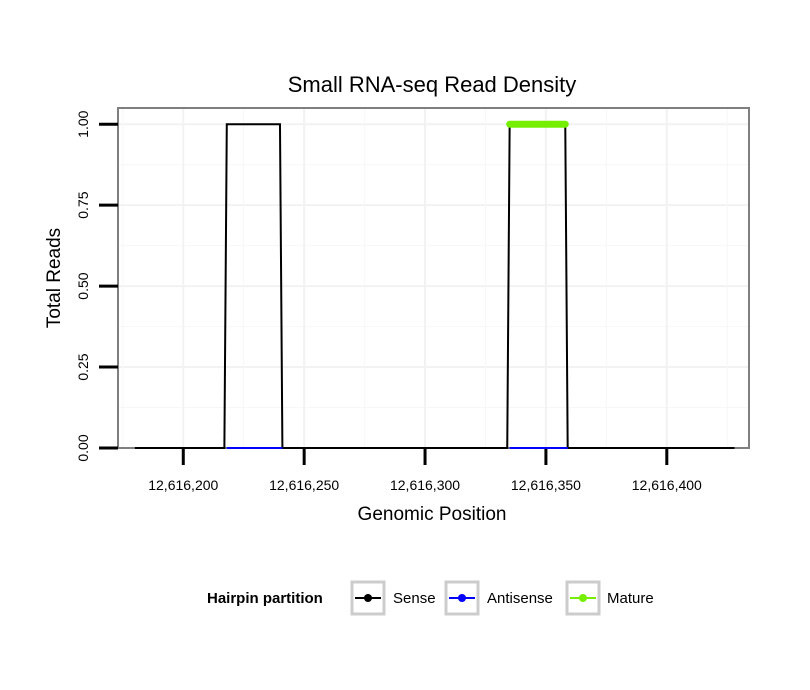 Image resolution: width=810 pixels, height=690 pixels. What do you see at coordinates (265, 598) in the screenshot?
I see `legend-title: Hairpin partition` at bounding box center [265, 598].